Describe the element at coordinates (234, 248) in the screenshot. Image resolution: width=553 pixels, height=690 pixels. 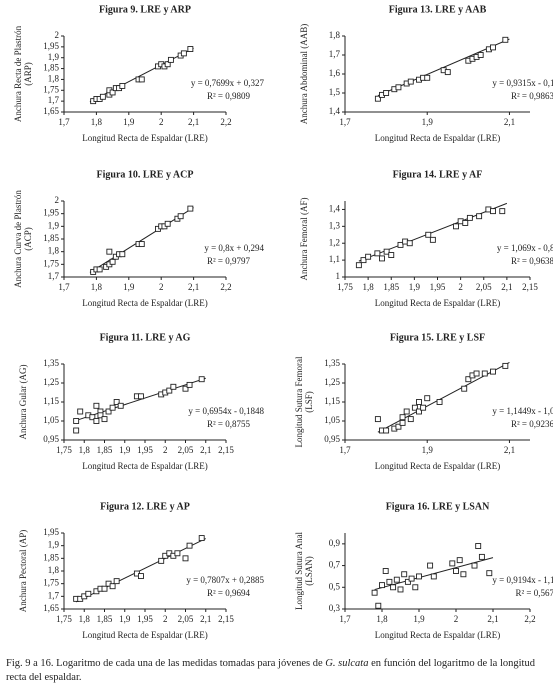
I see `equation: y = 0,8x + 0,294` at that location.